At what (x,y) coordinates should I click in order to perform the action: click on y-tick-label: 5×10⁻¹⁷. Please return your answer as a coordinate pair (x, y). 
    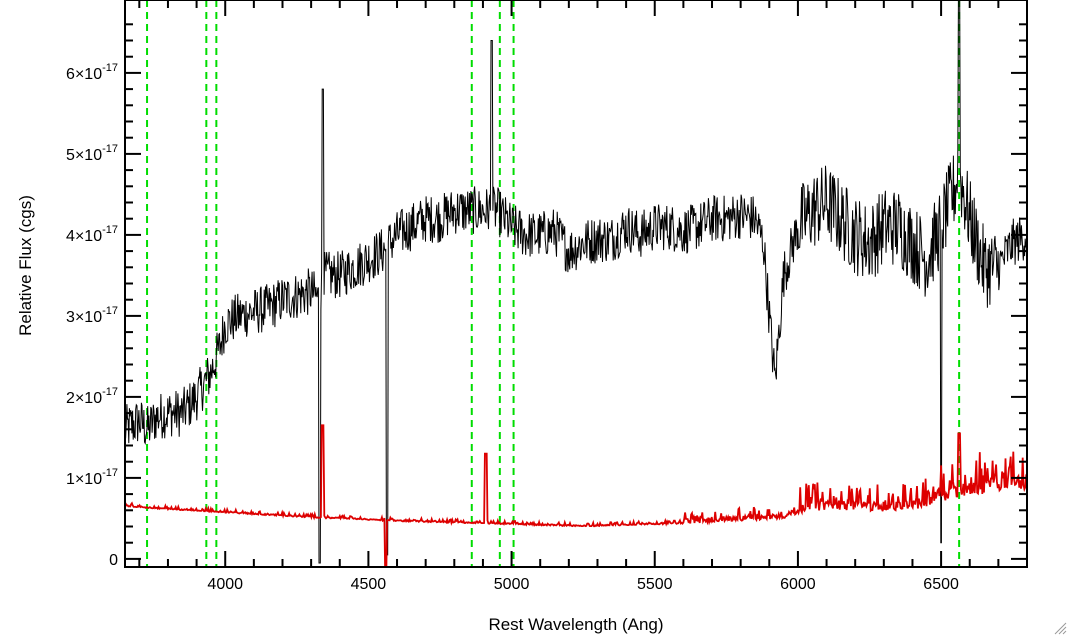
    Looking at the image, I should click on (92, 153).